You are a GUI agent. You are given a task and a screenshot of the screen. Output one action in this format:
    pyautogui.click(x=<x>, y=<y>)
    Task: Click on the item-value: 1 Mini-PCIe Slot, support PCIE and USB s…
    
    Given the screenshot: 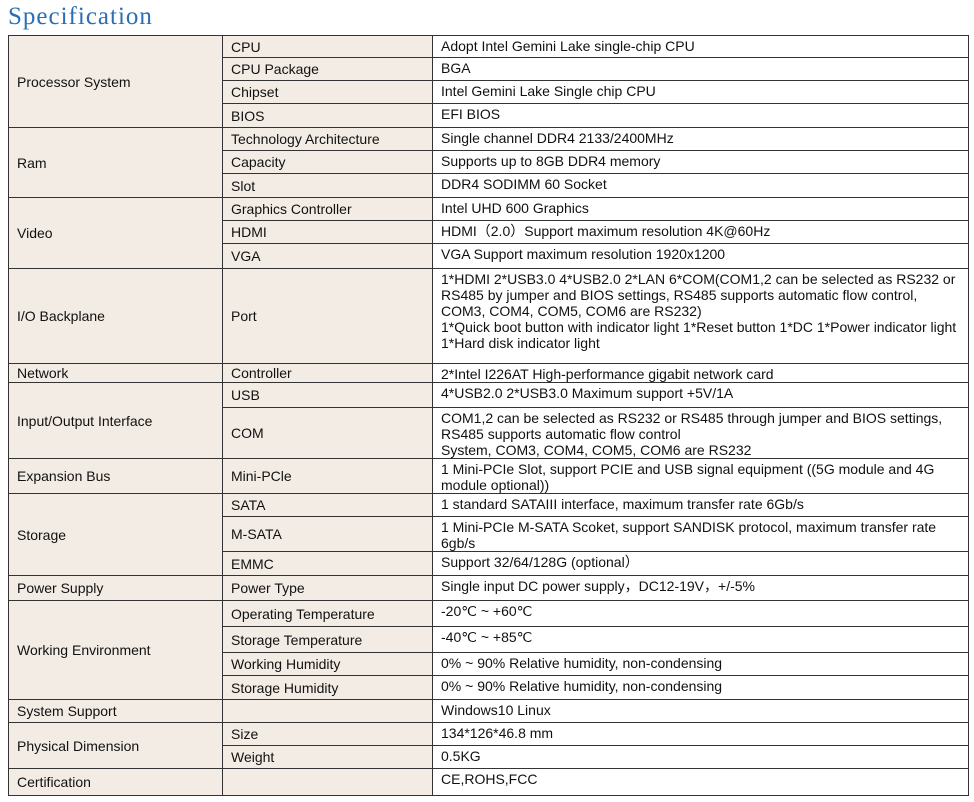 What is the action you would take?
    pyautogui.click(x=700, y=476)
    